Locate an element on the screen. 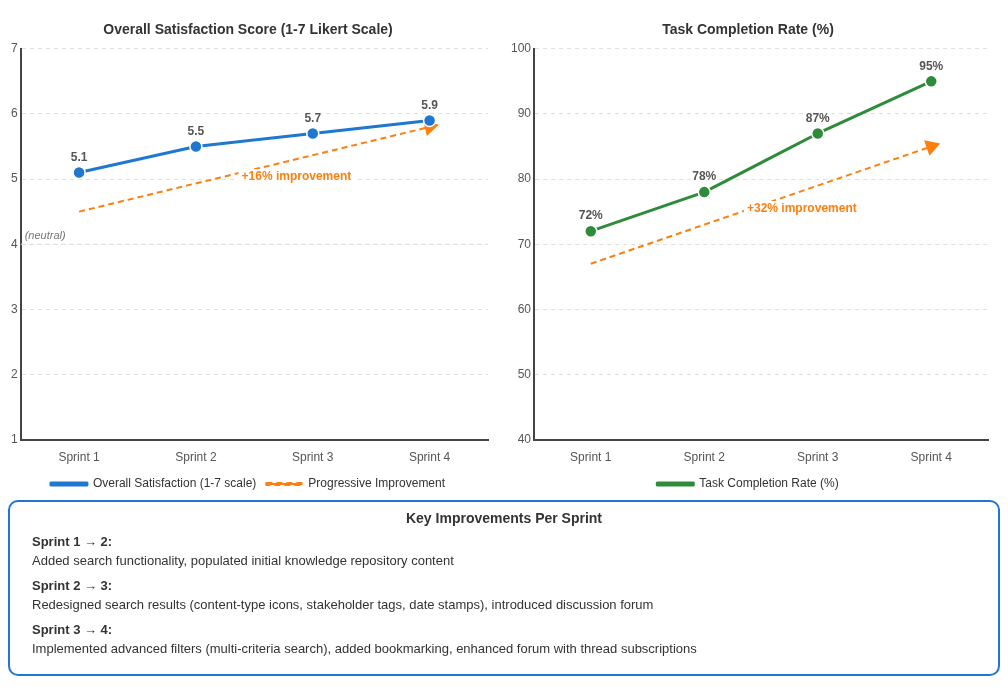 The height and width of the screenshot is (690, 1008). y-tick-label: 70 is located at coordinates (524, 243).